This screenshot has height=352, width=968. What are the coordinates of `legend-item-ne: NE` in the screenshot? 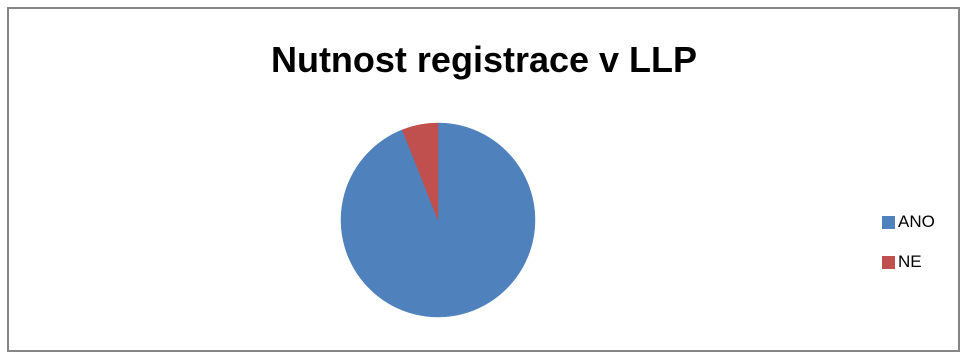 It's located at (902, 262).